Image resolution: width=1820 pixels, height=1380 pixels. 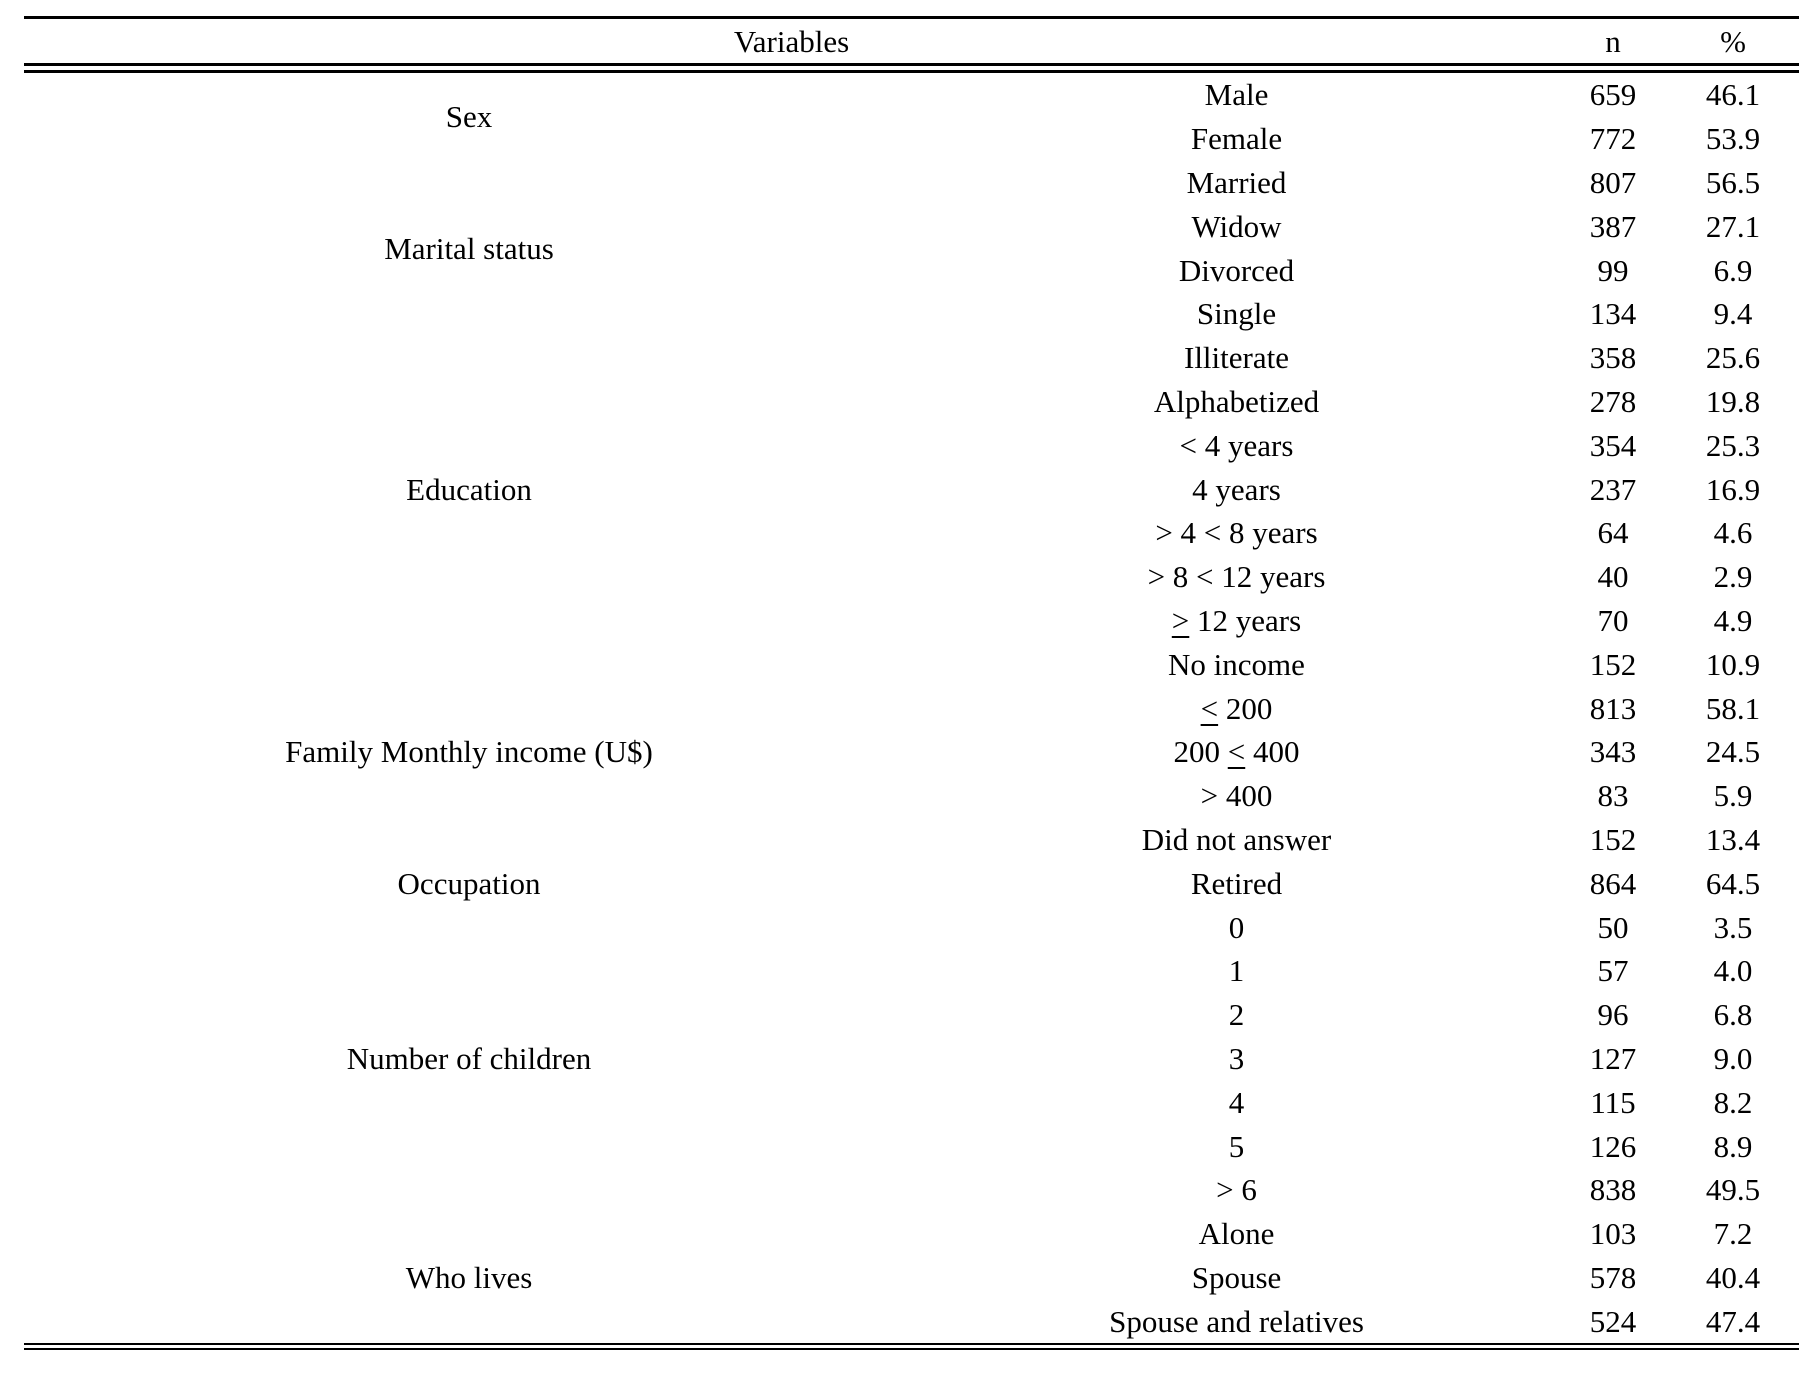 I want to click on percent-value-cell: 24.5, so click(x=1733, y=752).